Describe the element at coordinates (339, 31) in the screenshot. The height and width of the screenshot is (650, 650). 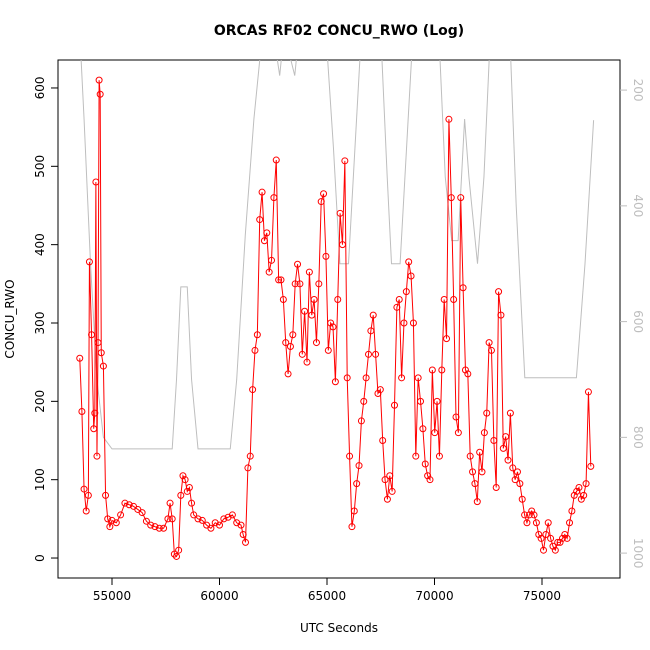
I see `chart-title: ORCAS RF02 CONCU_RWO (Log)` at that location.